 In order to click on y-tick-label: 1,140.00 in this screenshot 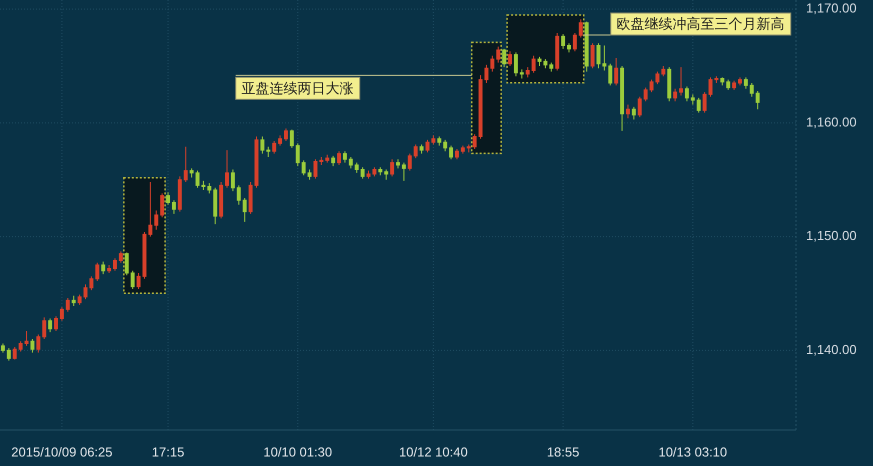, I will do `click(831, 349)`.